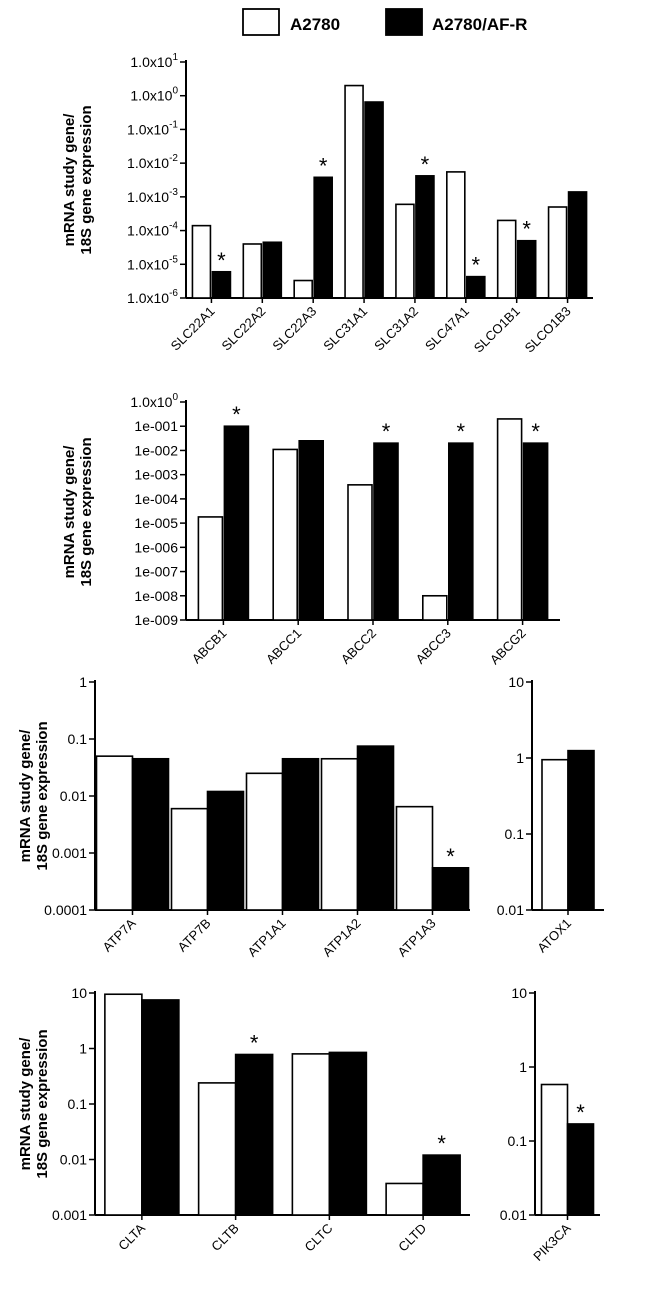 The image size is (650, 1293). I want to click on x-category-label: ABCC2, so click(358, 646).